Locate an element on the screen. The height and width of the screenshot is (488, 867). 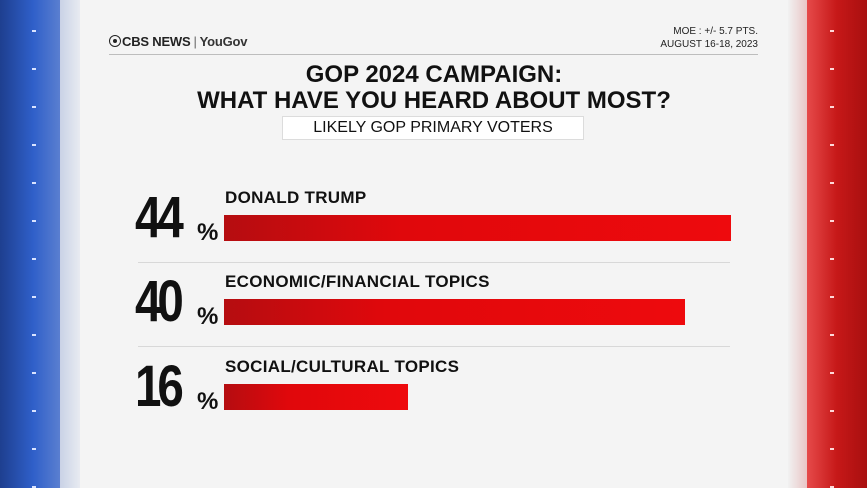
category-label: ECONOMIC/FINANCIAL TOPICS is located at coordinates (357, 281).